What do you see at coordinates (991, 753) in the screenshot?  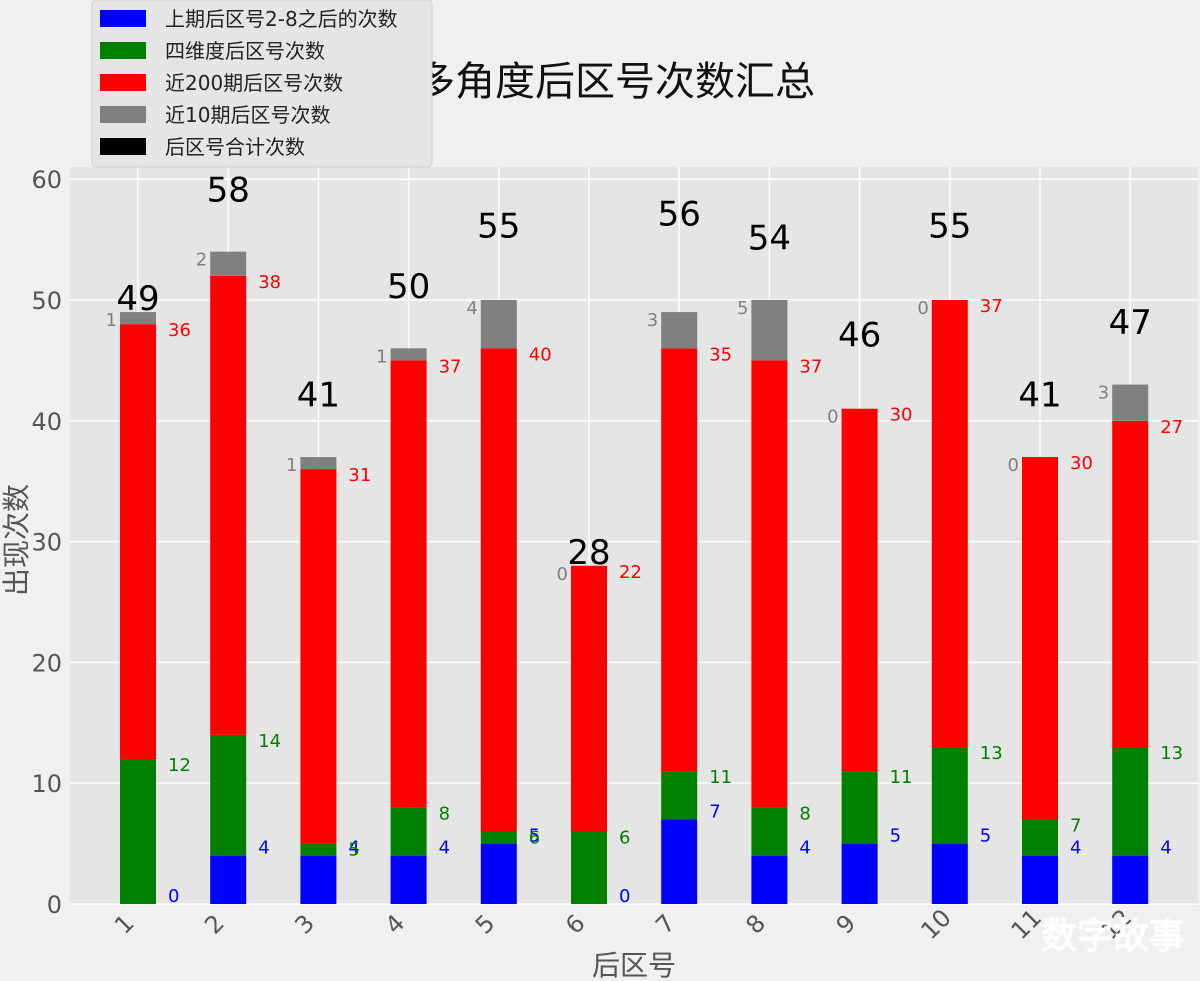 I see `green-value-label: 13` at bounding box center [991, 753].